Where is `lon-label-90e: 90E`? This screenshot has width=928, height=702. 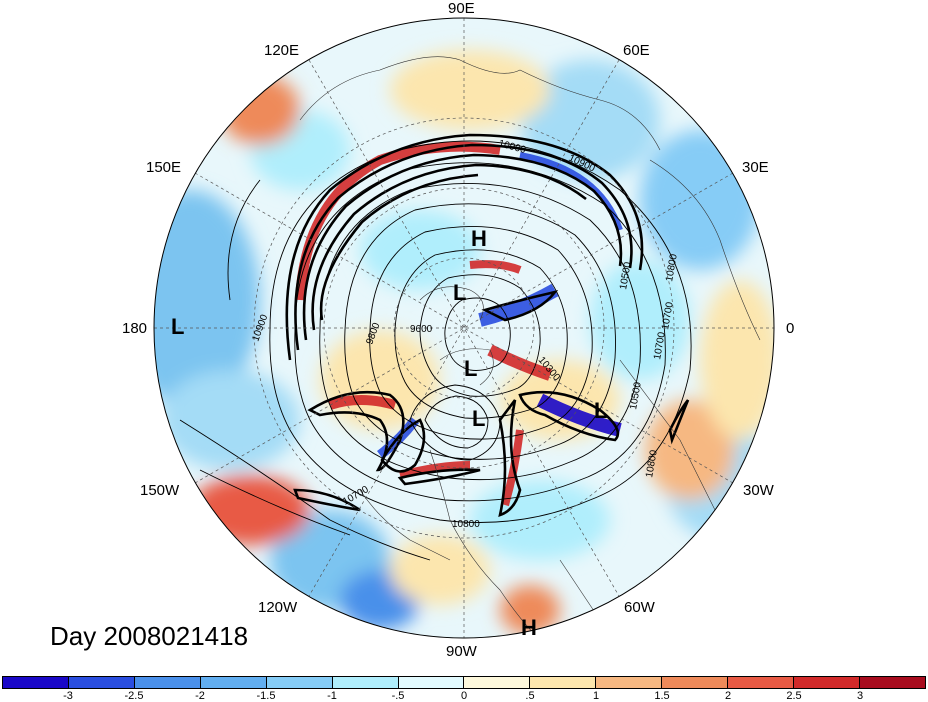 lon-label-90e: 90E is located at coordinates (461, 8).